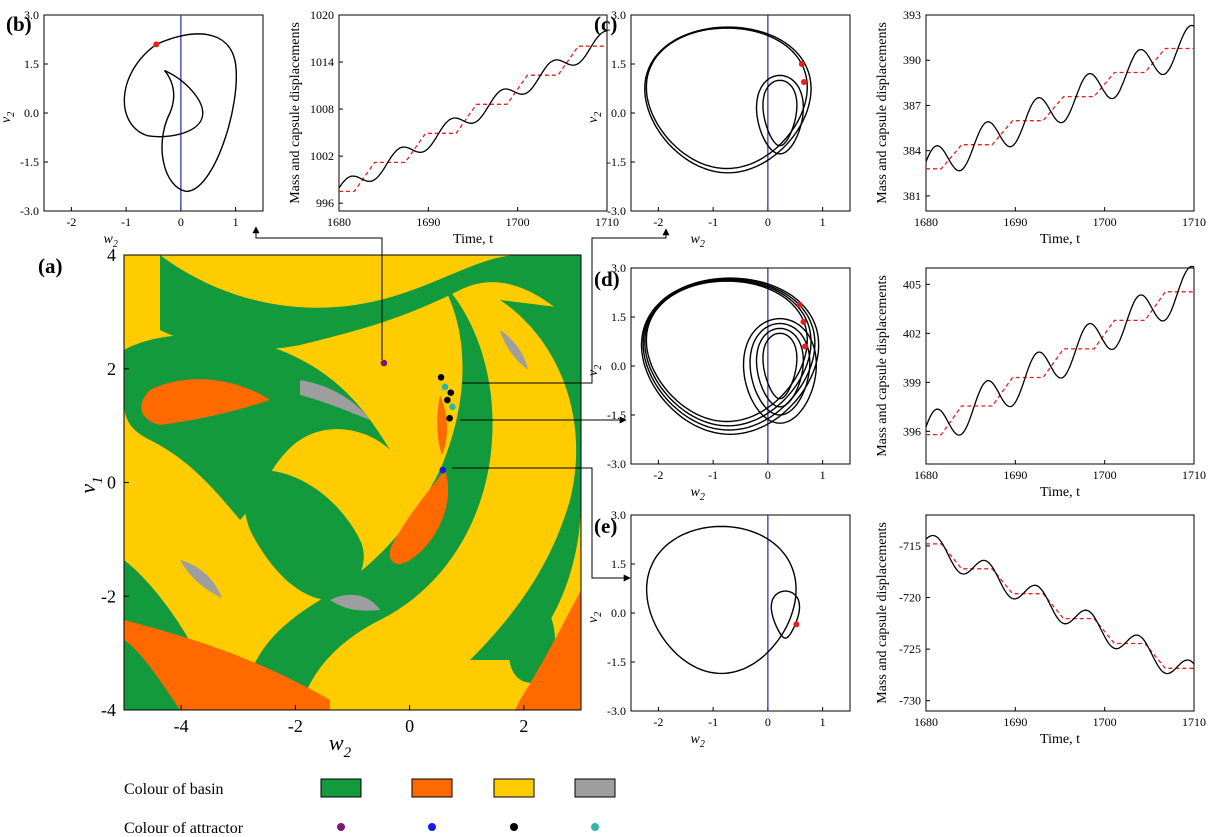 The height and width of the screenshot is (837, 1211). What do you see at coordinates (418, 416) in the screenshot?
I see `attractor-points` at bounding box center [418, 416].